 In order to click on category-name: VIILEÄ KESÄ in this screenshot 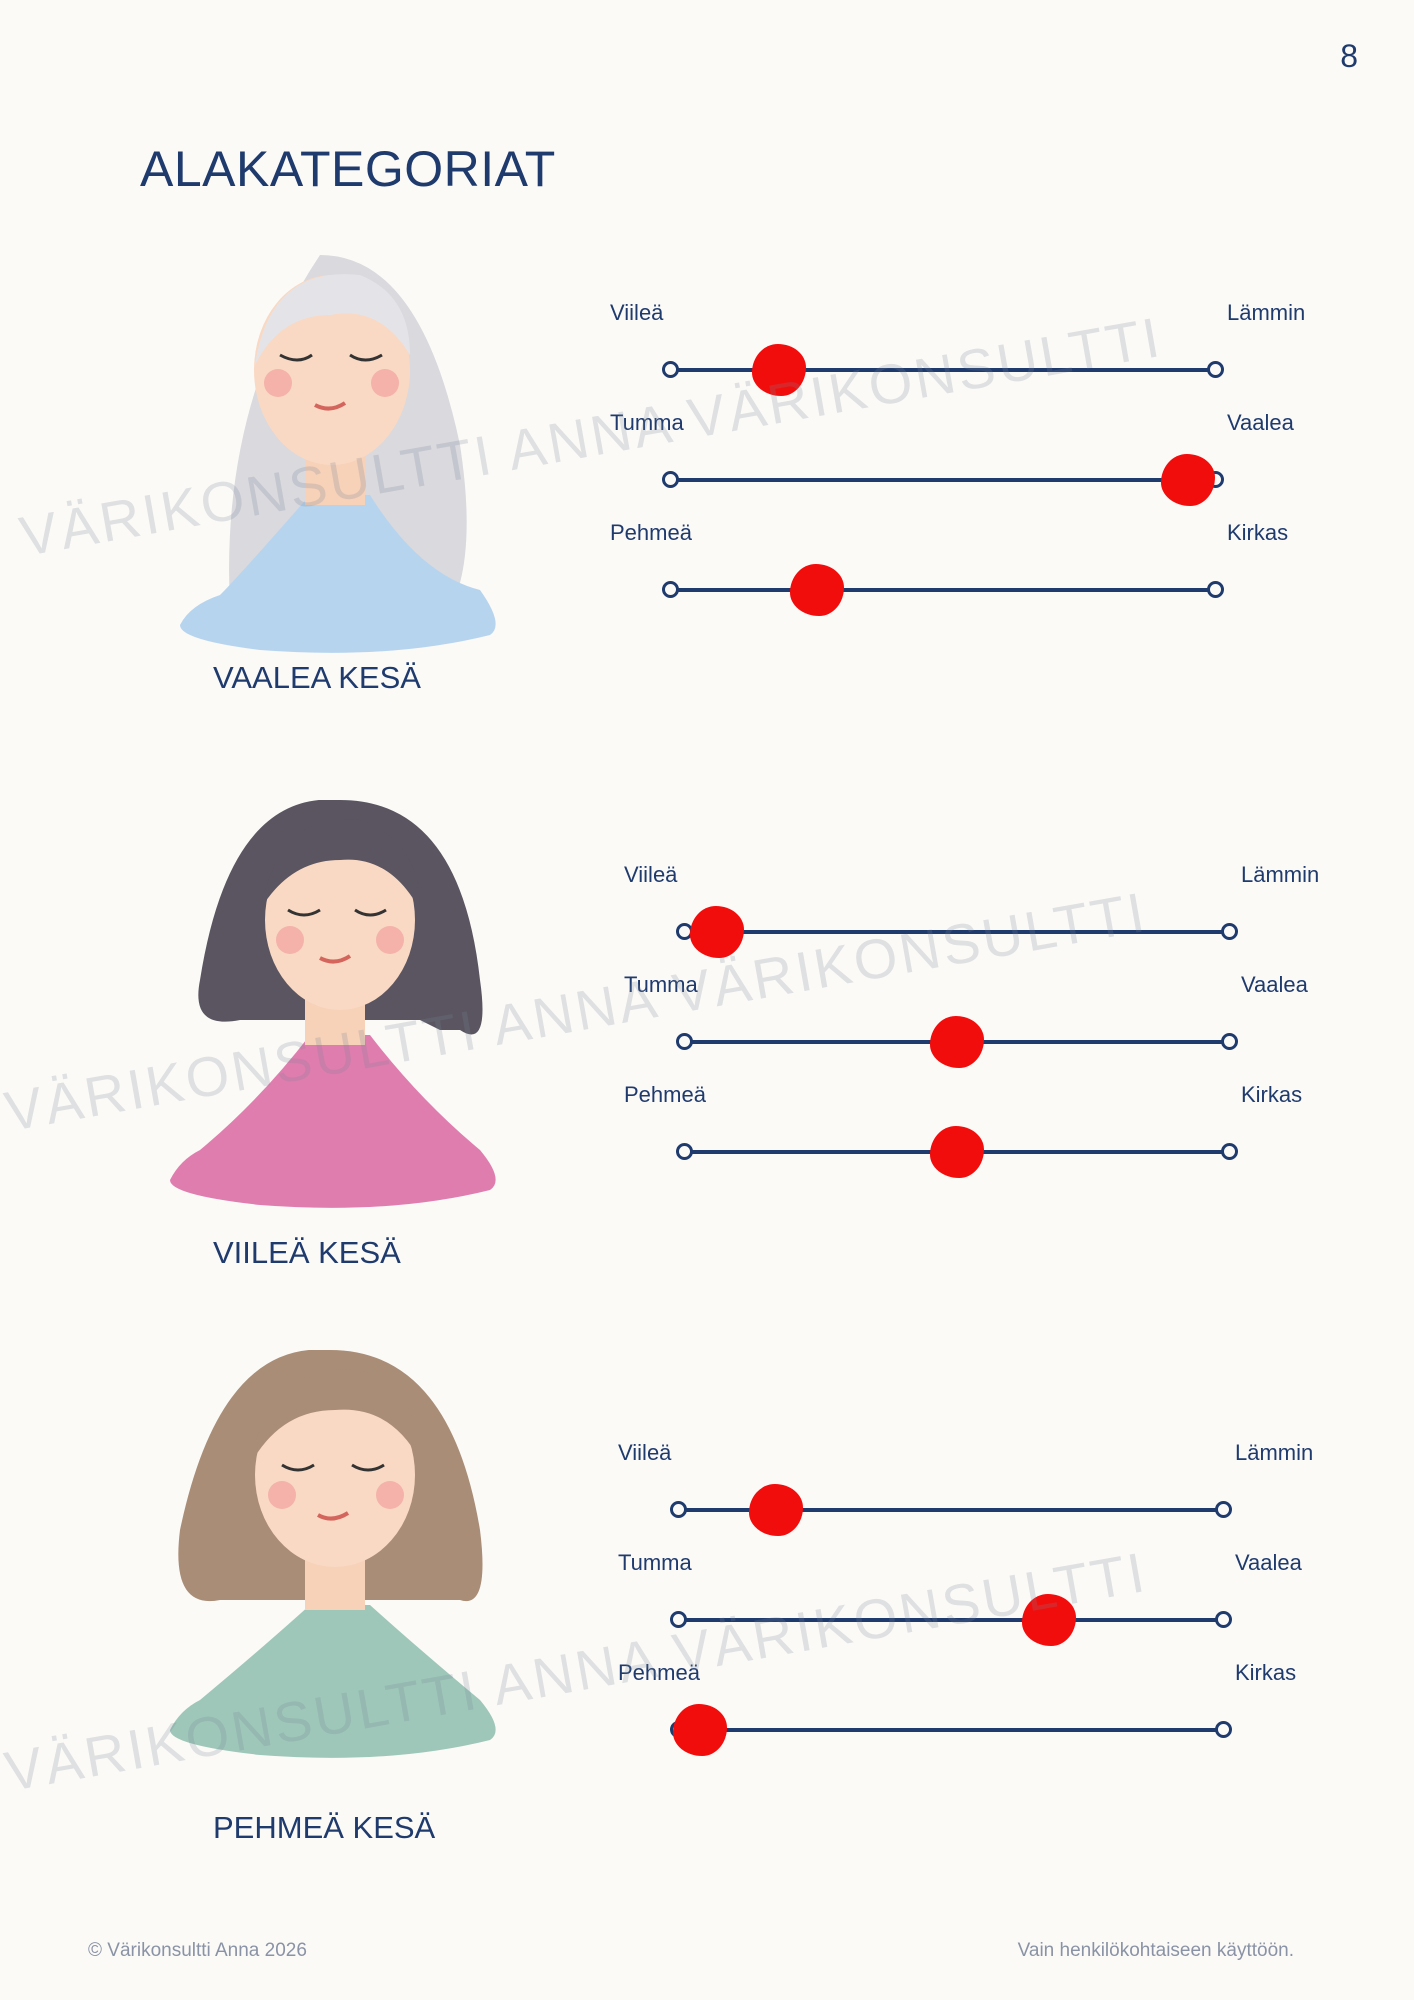, I will do `click(307, 1252)`.